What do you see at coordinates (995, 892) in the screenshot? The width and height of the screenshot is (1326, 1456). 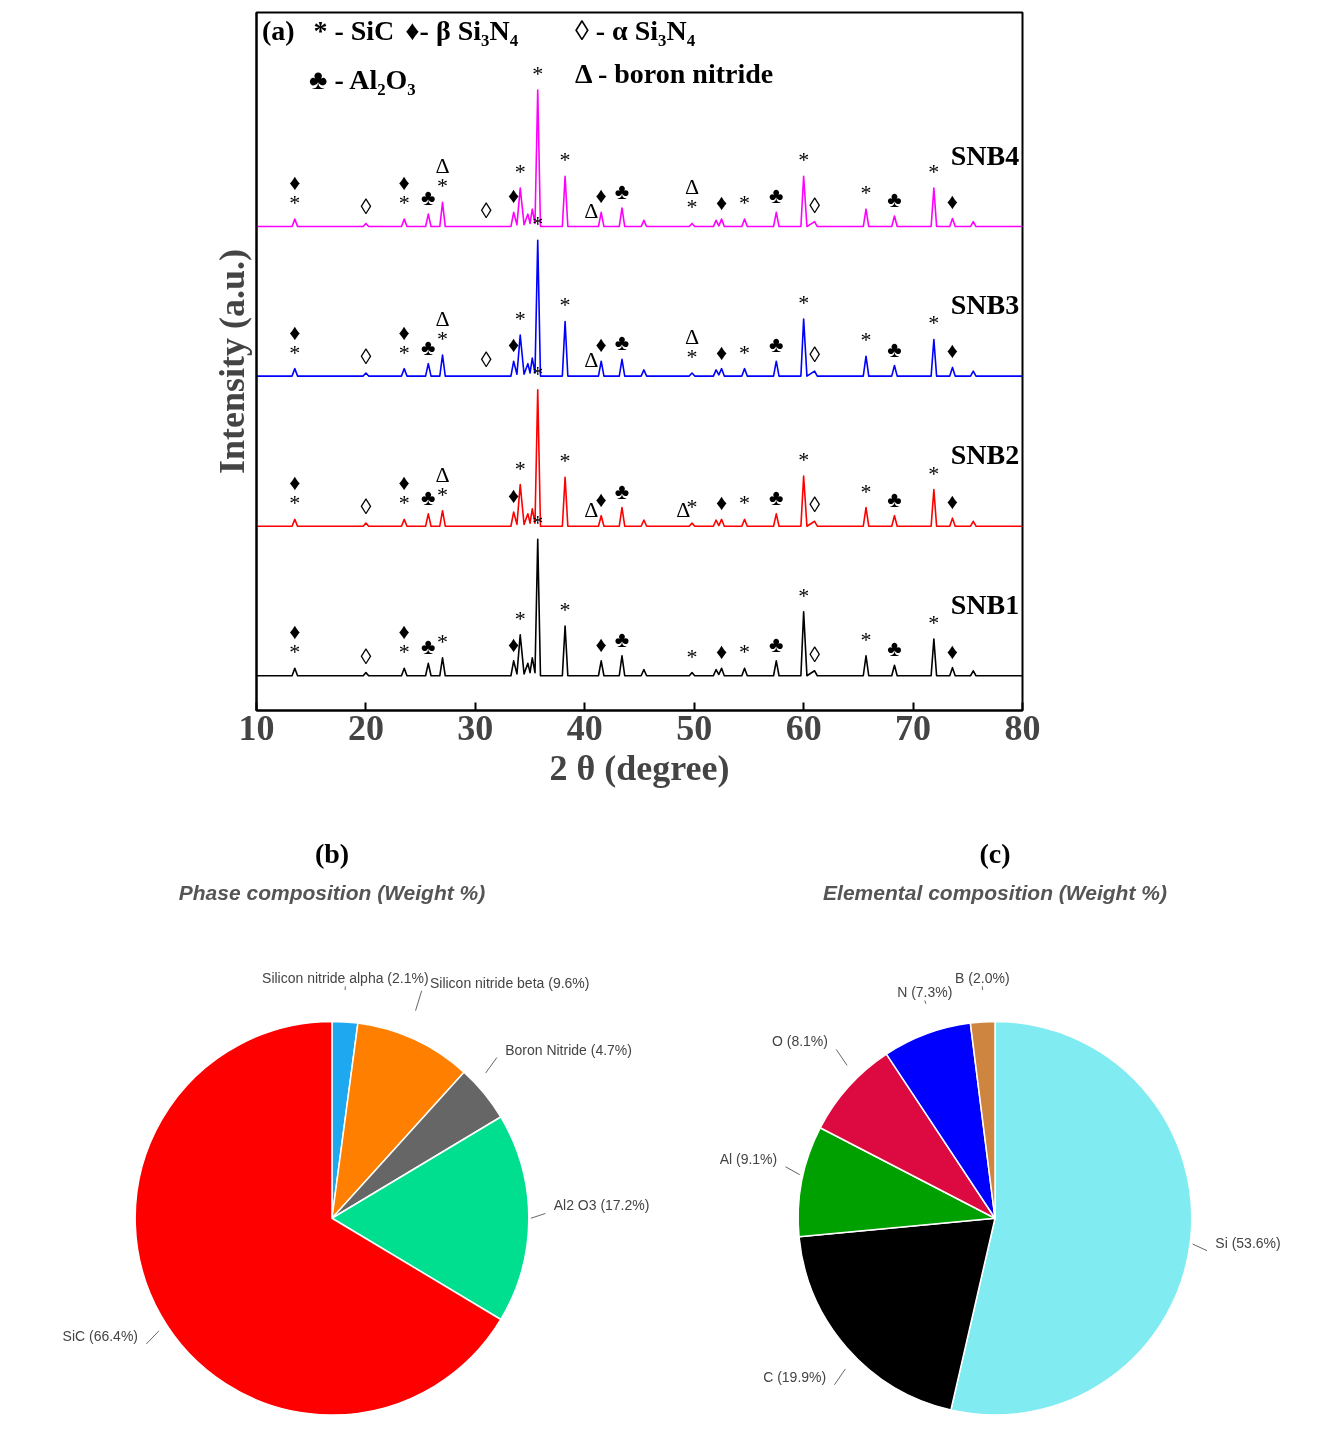 I see `chart-subtitle: Elemental composition (Weight %)` at bounding box center [995, 892].